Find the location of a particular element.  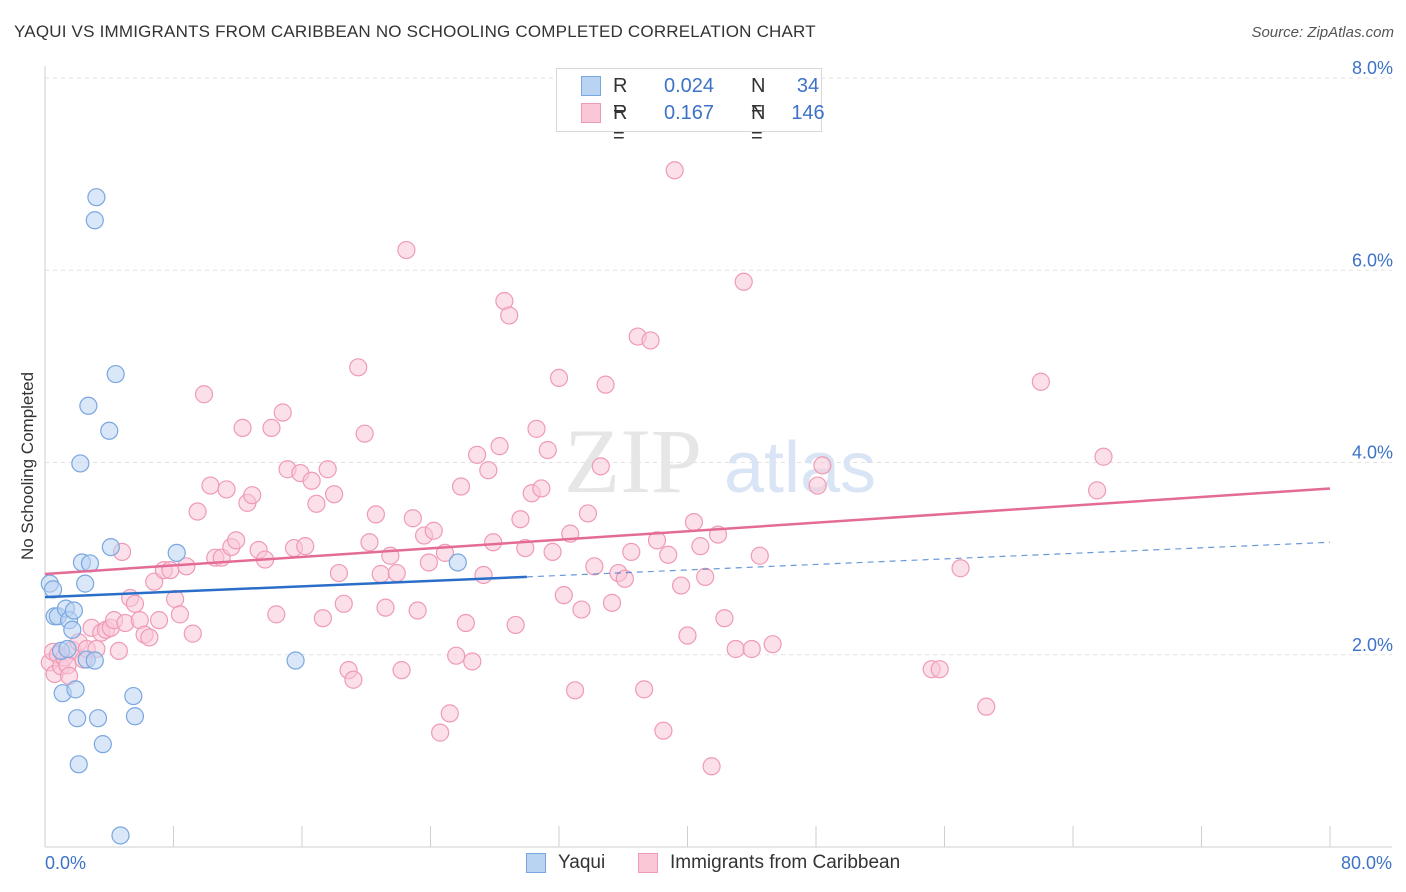

trend-lines is located at coordinates (687, 543).